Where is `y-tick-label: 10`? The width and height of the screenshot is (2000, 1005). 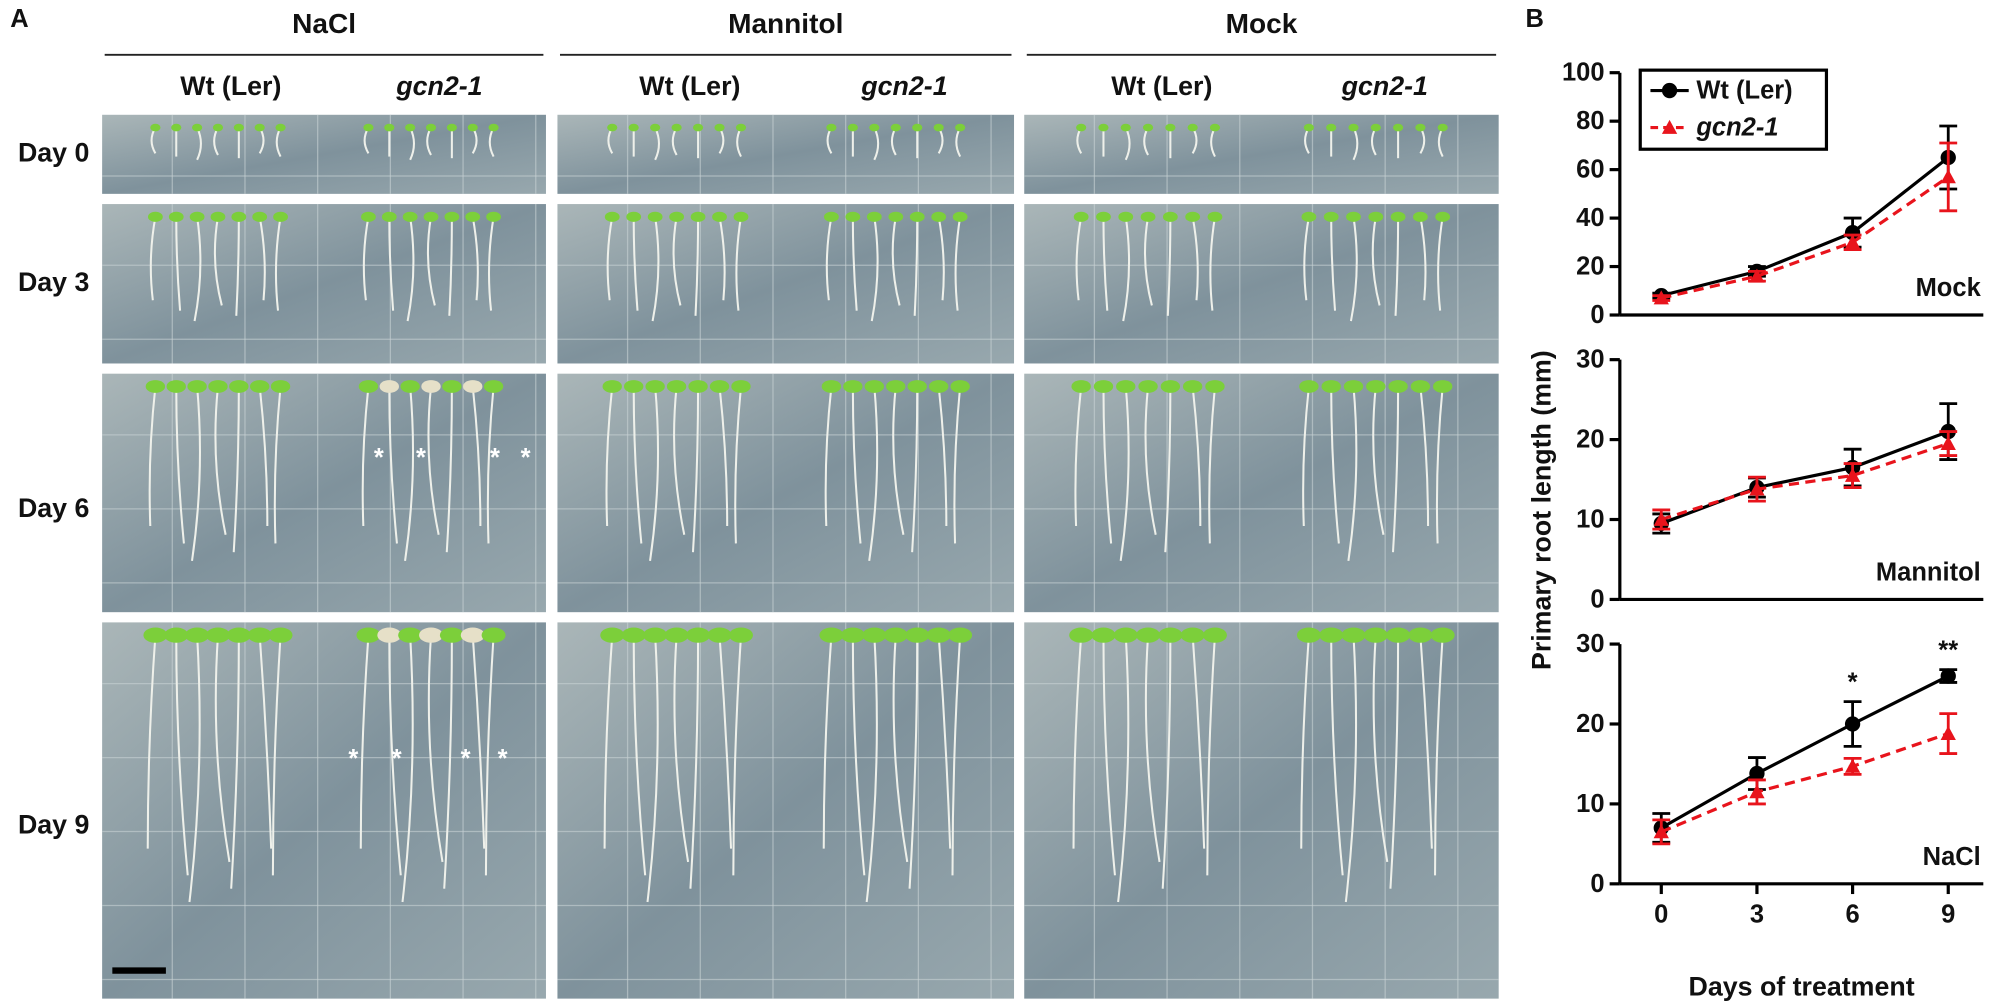
y-tick-label: 10 is located at coordinates (1590, 520).